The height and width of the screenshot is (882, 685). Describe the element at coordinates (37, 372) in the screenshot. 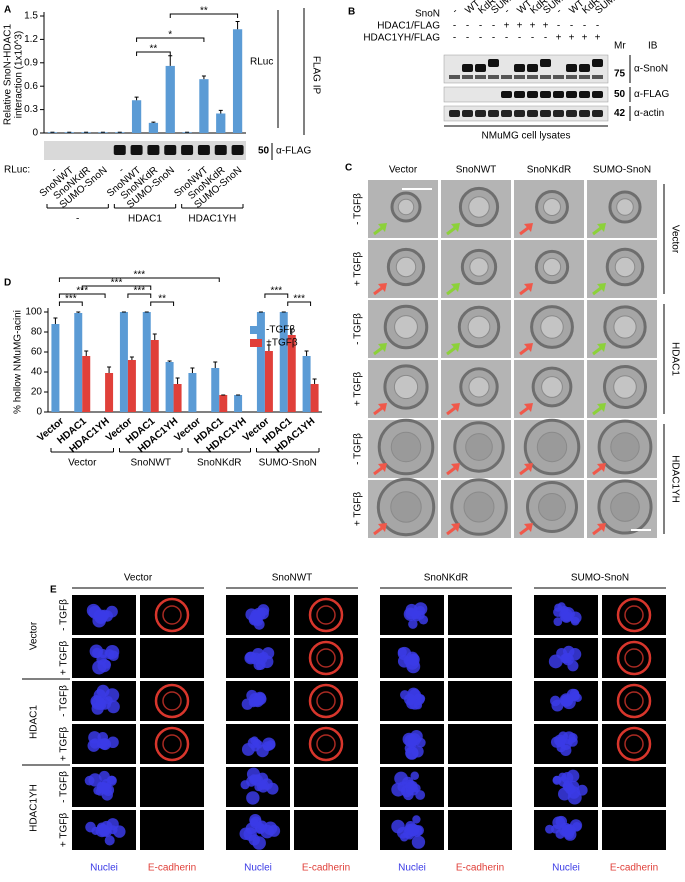

I see `y-tick-label: 40` at that location.